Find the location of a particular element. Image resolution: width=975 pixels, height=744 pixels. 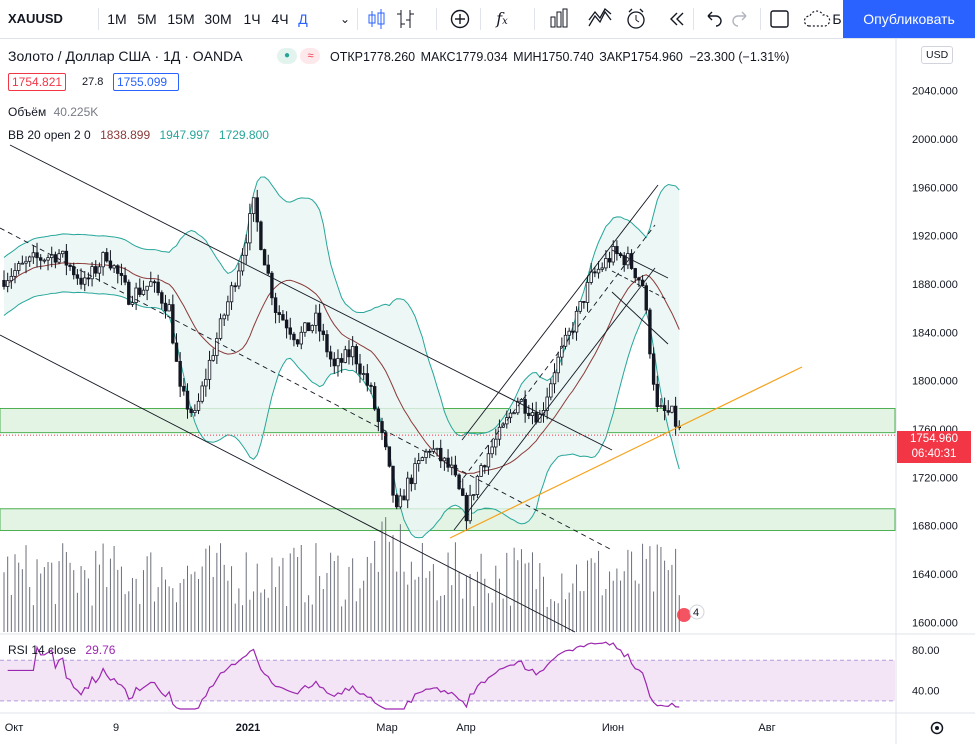

sell-price-button: 1754.821 is located at coordinates (37, 82).